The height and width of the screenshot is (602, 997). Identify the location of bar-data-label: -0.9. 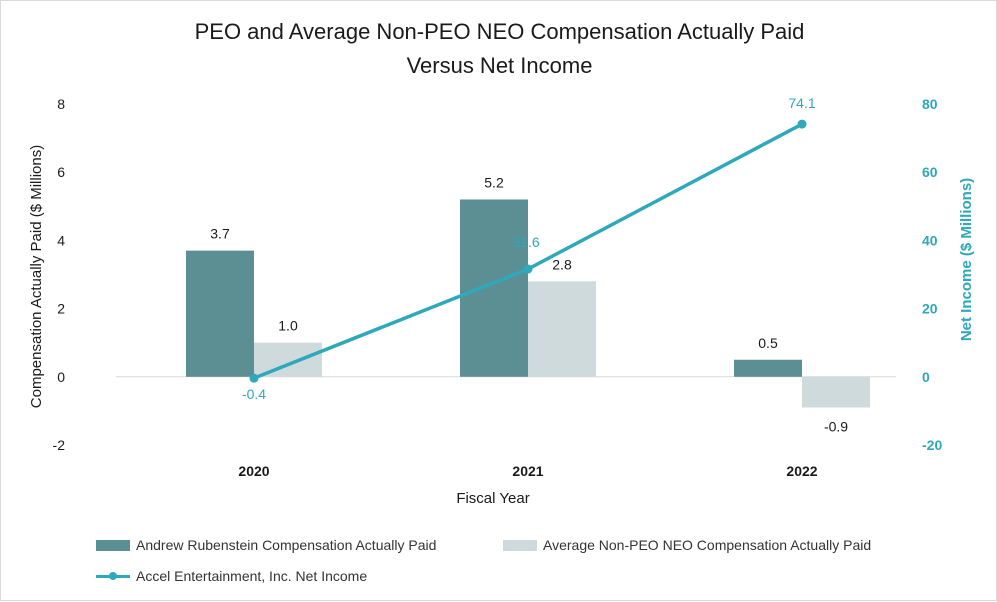
(836, 426).